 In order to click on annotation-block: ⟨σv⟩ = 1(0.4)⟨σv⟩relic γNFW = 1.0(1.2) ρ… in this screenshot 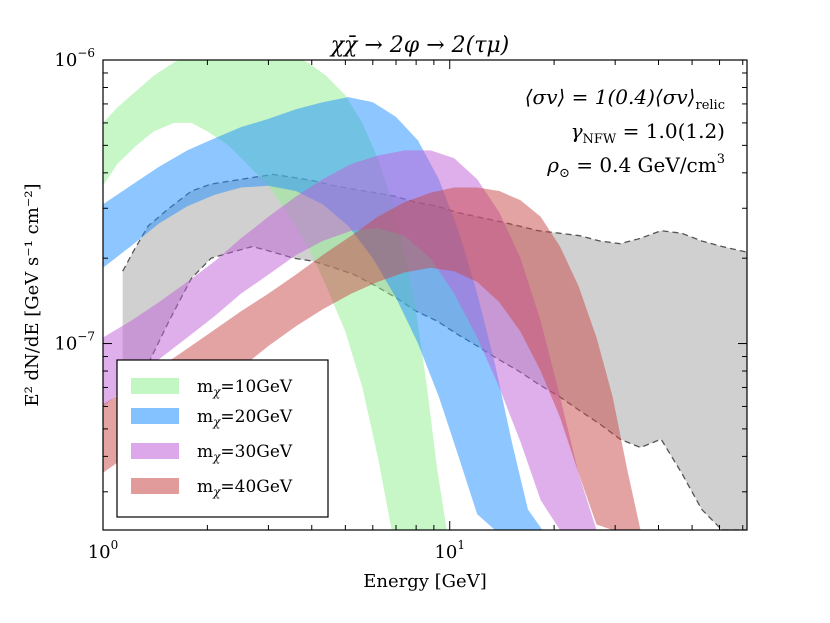, I will do `click(625, 133)`.